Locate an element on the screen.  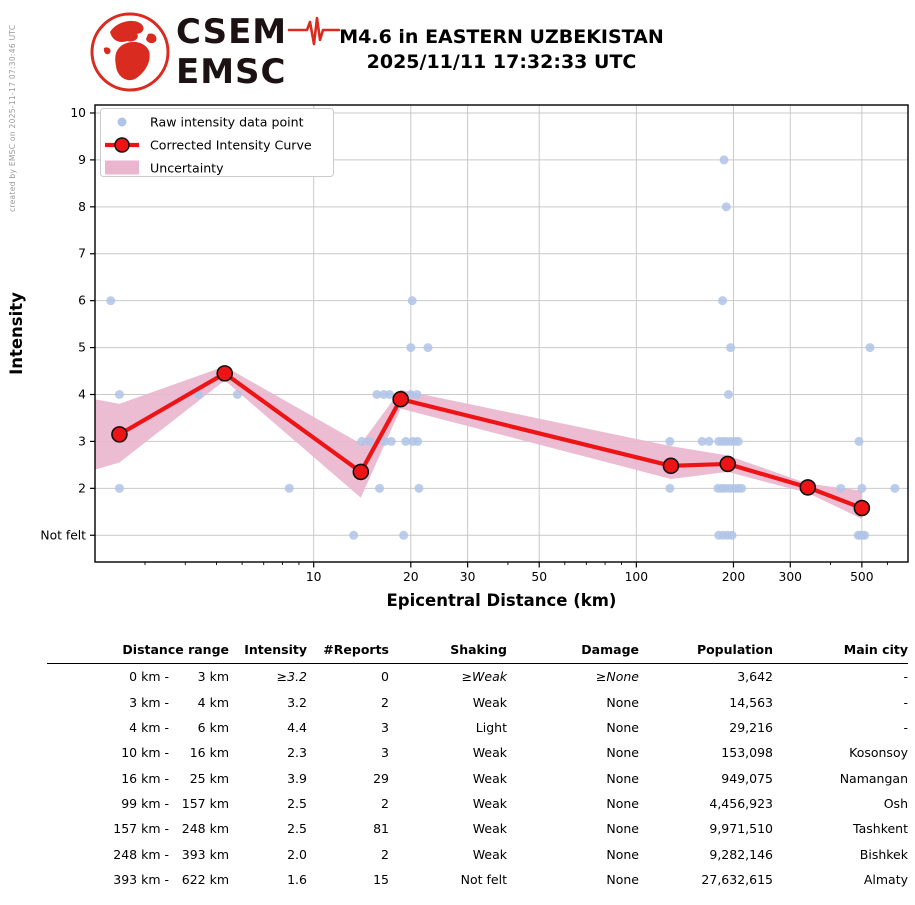
cell-population: 9,282,146 is located at coordinates (741, 854).